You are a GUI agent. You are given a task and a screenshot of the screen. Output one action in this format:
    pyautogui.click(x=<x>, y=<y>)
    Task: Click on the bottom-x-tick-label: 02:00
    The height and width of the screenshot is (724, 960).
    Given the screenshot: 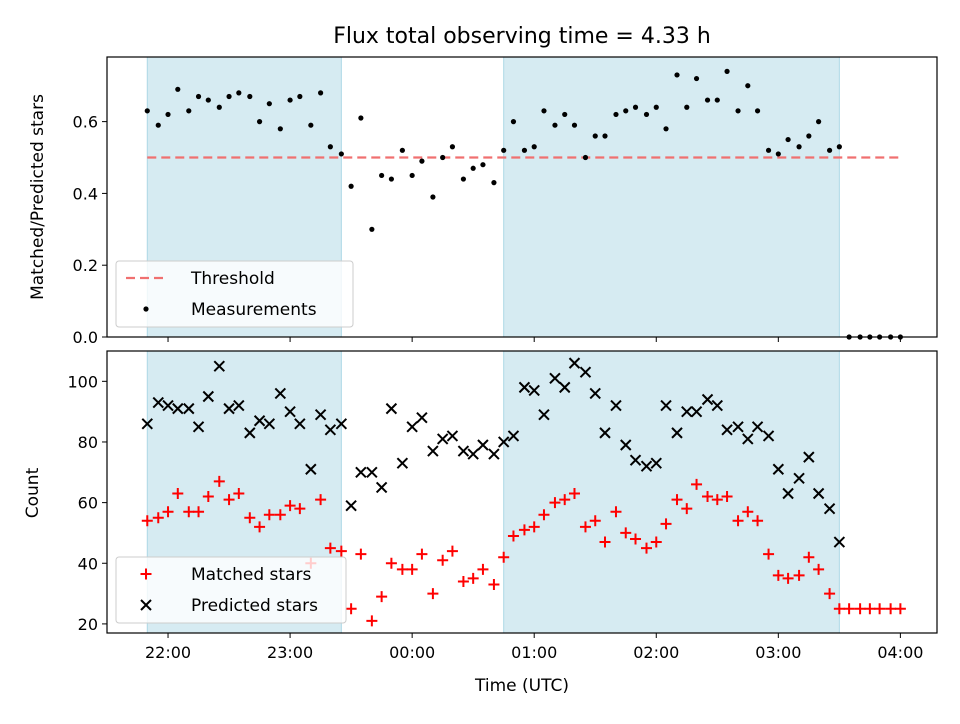 What is the action you would take?
    pyautogui.click(x=656, y=652)
    